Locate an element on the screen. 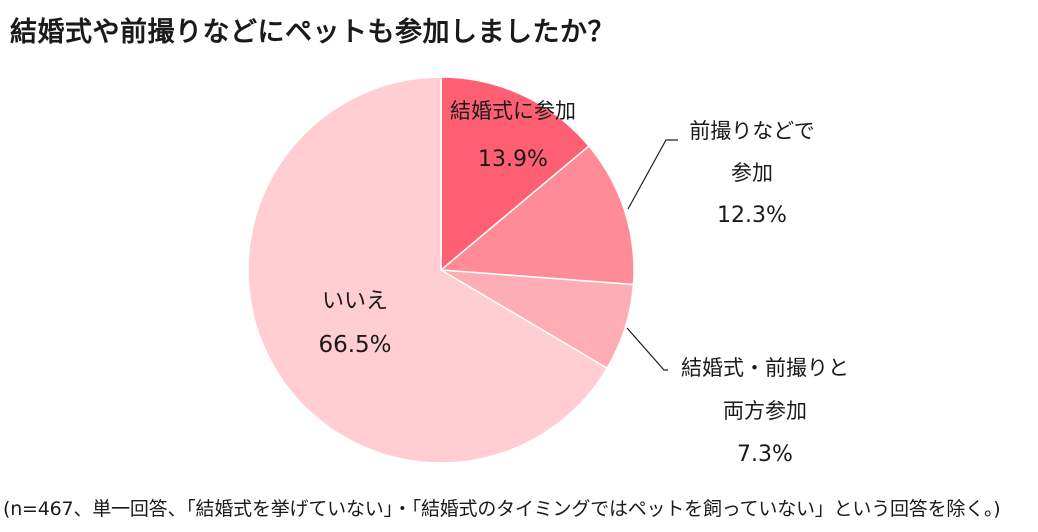 The width and height of the screenshot is (1038, 532). leader-lines is located at coordinates (652, 255).